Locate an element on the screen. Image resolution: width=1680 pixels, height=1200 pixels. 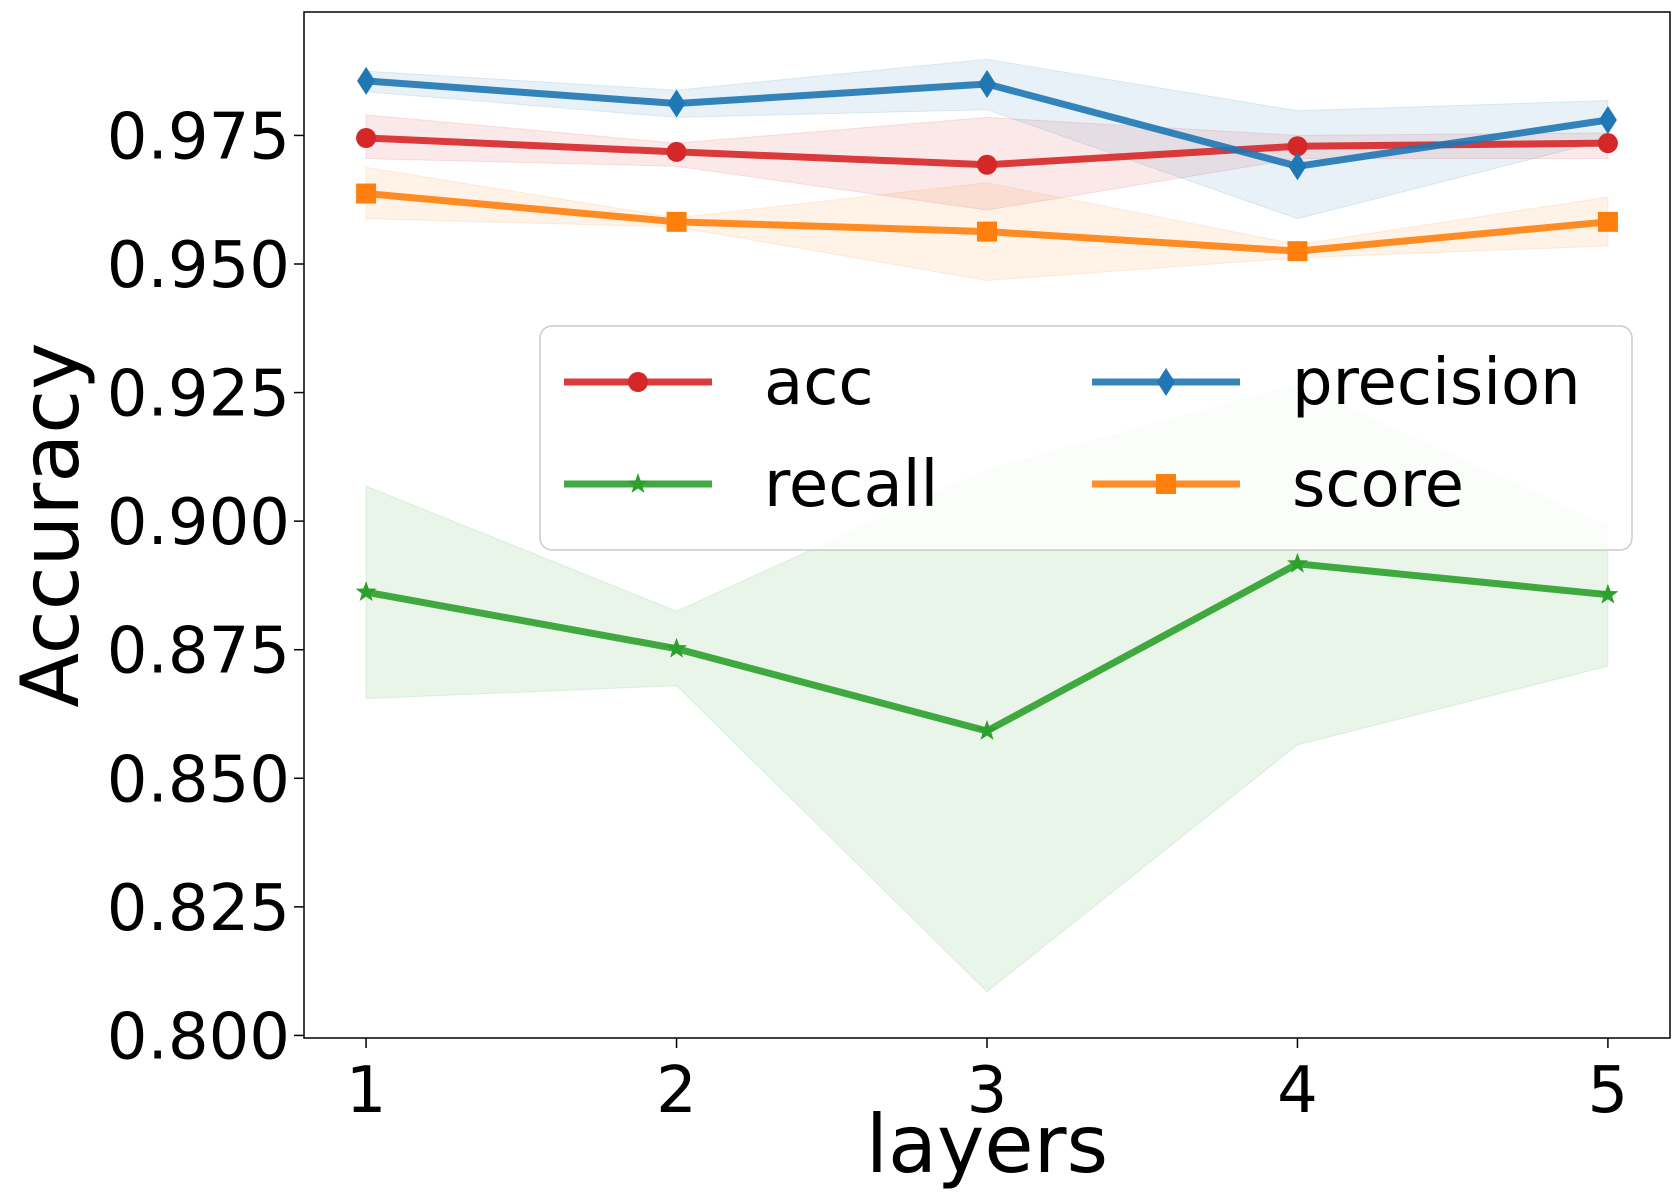
legend-label-precision: precision is located at coordinates (1436, 383).